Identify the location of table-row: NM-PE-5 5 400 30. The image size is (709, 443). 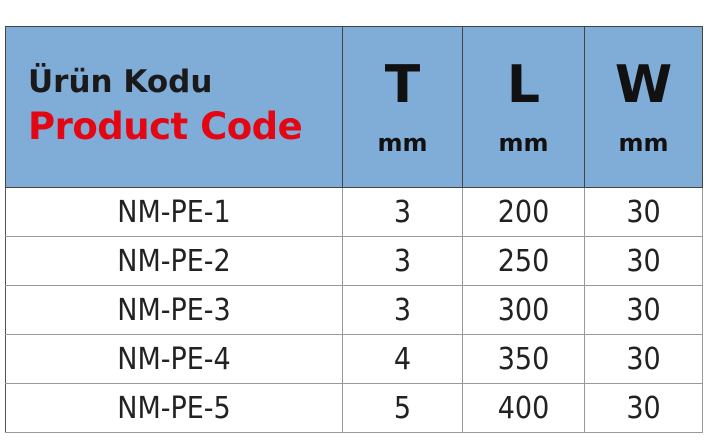
(354, 408).